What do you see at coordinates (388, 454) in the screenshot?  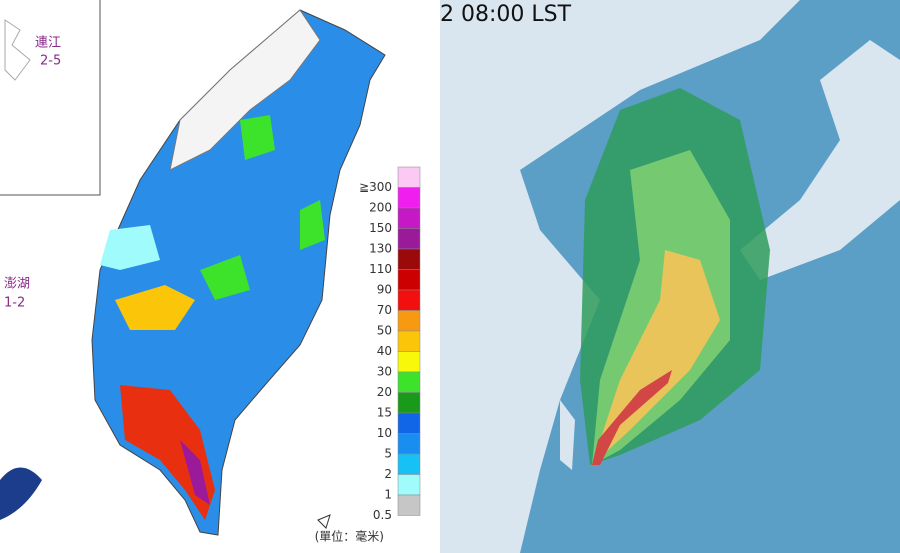 I see `legend-label: 5` at bounding box center [388, 454].